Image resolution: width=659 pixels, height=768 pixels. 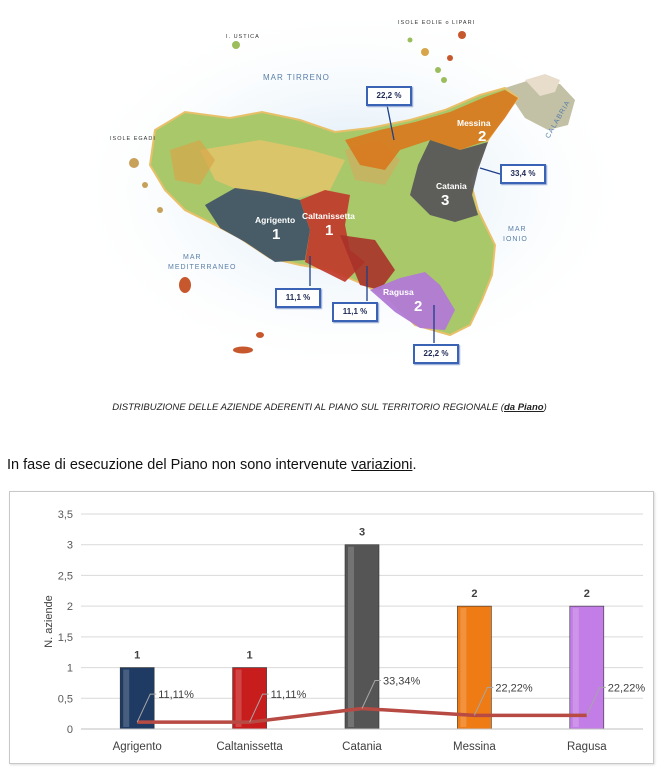 I want to click on y-tick-label: 0, so click(x=70, y=730).